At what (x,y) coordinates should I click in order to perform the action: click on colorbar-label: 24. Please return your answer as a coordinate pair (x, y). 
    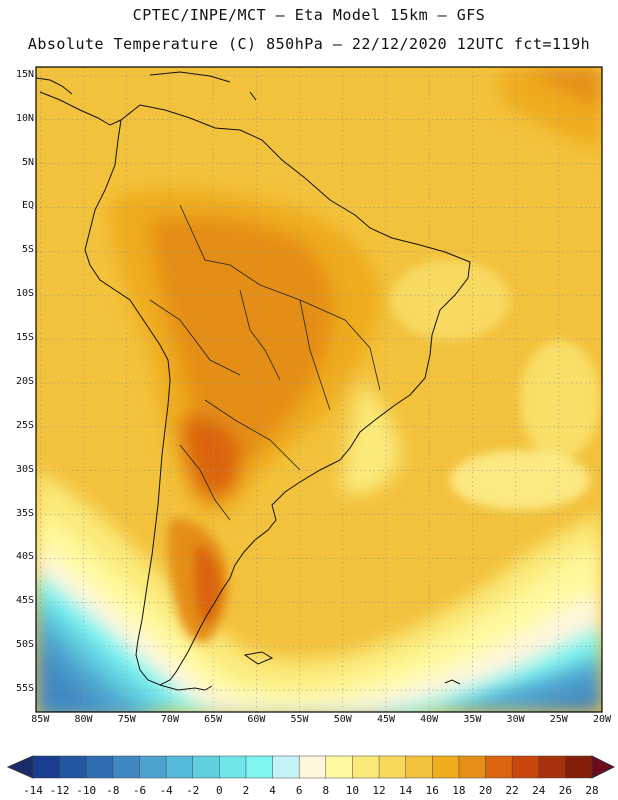
    Looking at the image, I should click on (539, 790).